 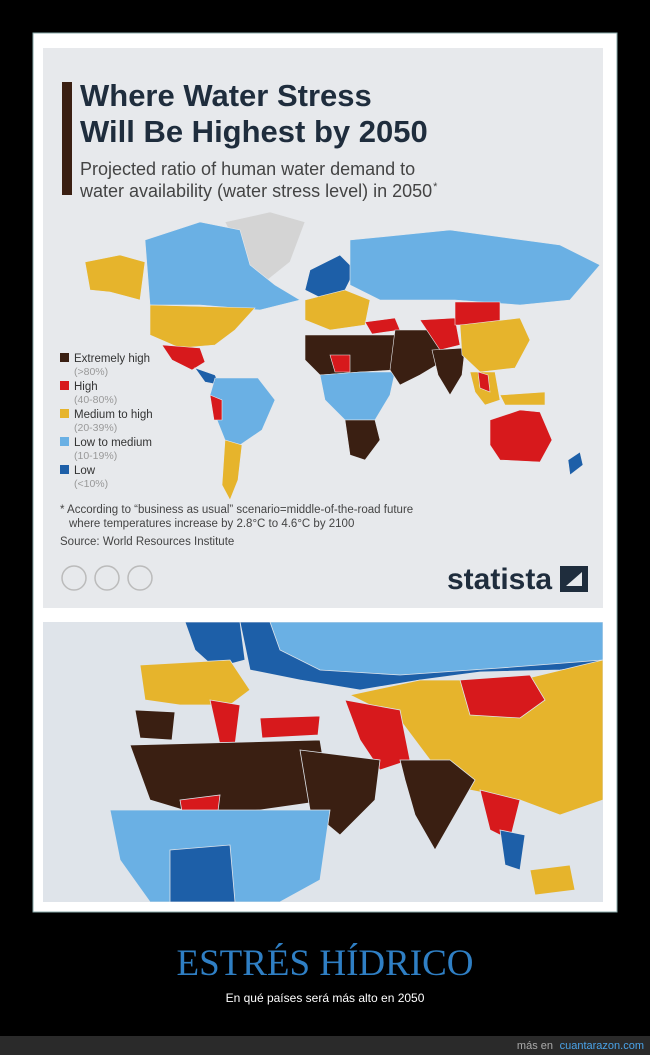 What do you see at coordinates (95, 400) in the screenshot?
I see `legend-range: (40-80%)` at bounding box center [95, 400].